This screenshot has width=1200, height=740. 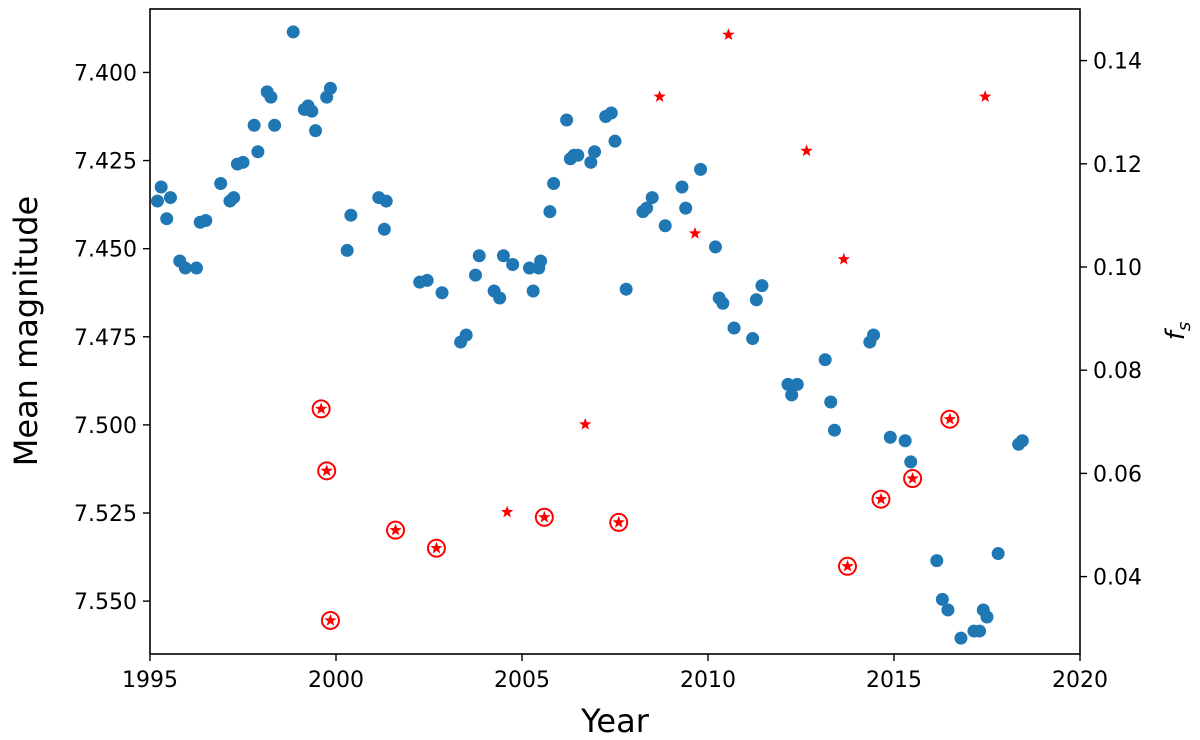 What do you see at coordinates (1117, 268) in the screenshot?
I see `y-right-tick-label: 0.10` at bounding box center [1117, 268].